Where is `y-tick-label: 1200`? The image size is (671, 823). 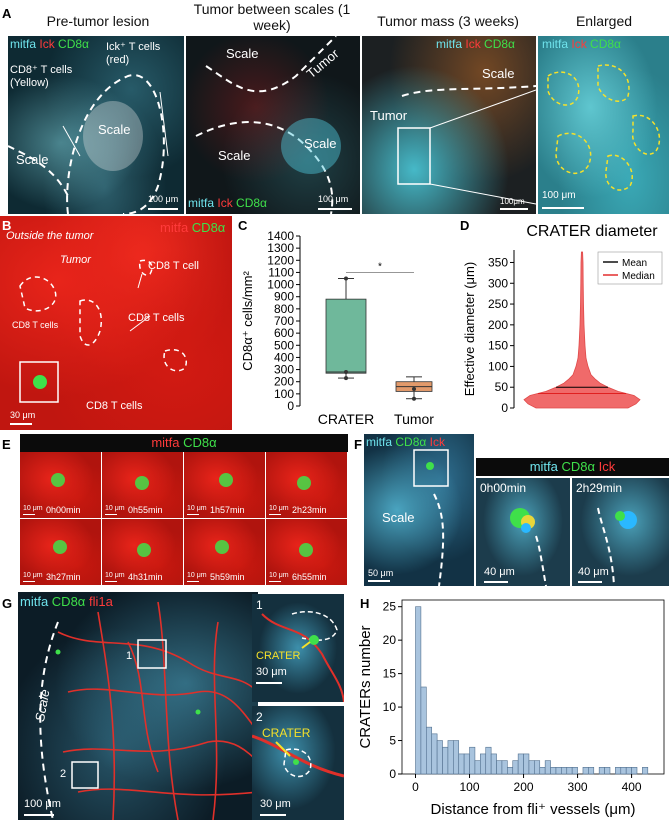 y-tick-label: 1200 is located at coordinates (280, 260).